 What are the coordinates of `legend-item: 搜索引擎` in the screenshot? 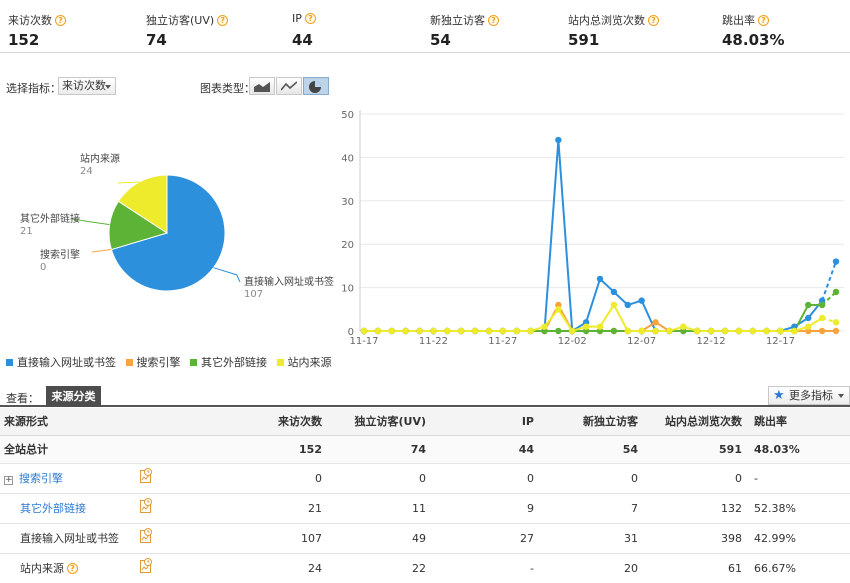 It's located at (153, 362).